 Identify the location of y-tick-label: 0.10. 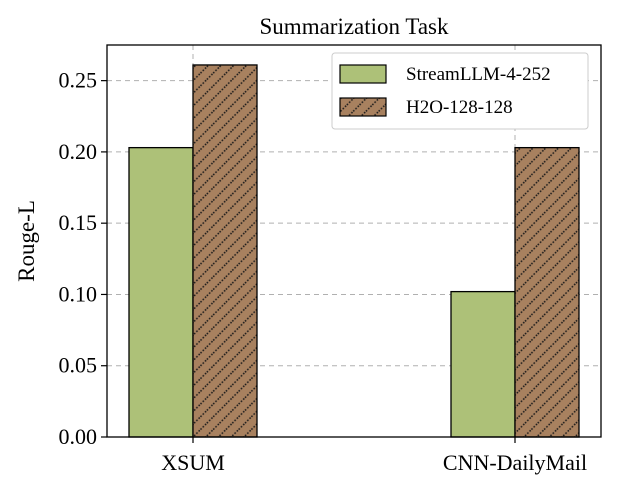
(78, 293).